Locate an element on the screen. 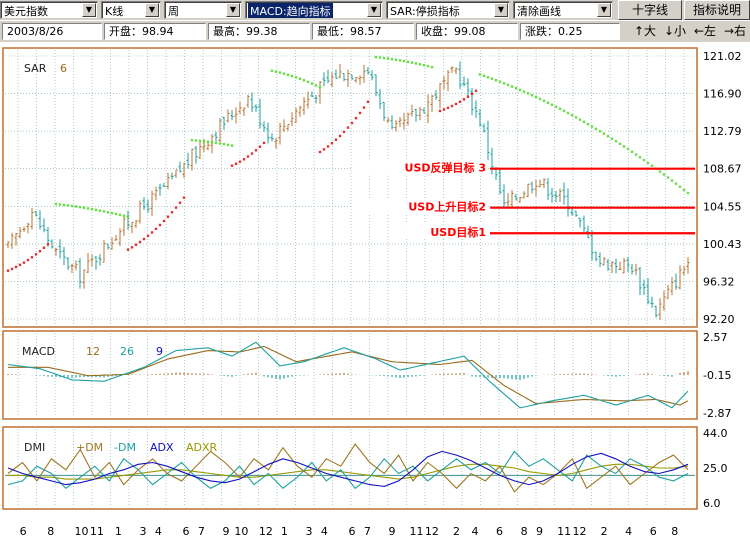 Image resolution: width=750 pixels, height=550 pixels. period-select: 周 ▼ is located at coordinates (203, 10).